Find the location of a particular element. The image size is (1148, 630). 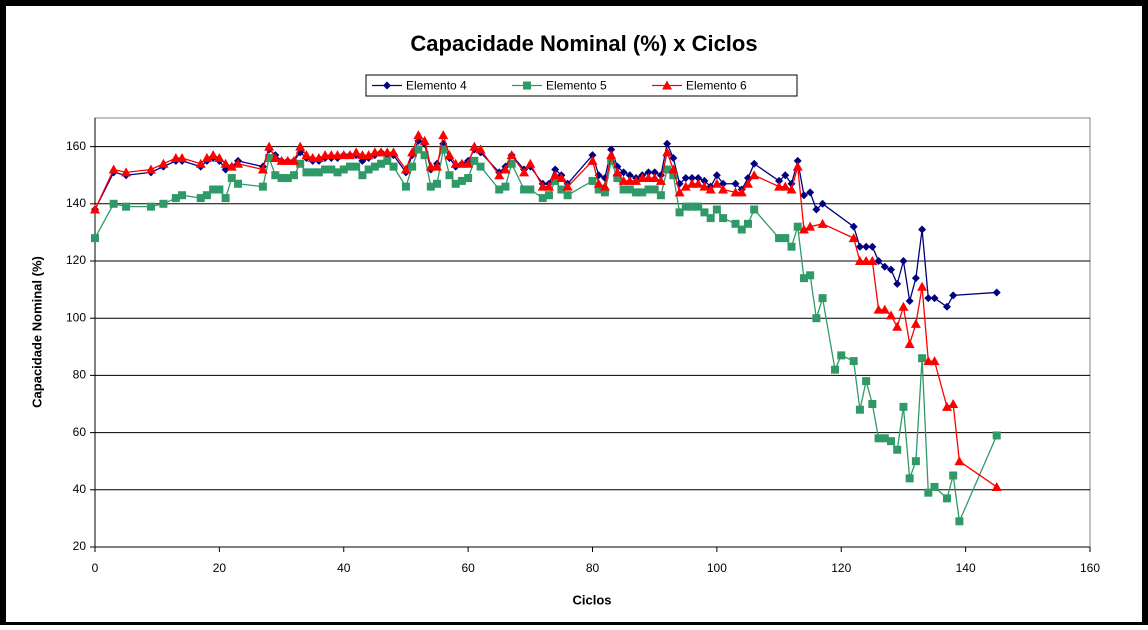

y-tick-label: 40 is located at coordinates (80, 489).